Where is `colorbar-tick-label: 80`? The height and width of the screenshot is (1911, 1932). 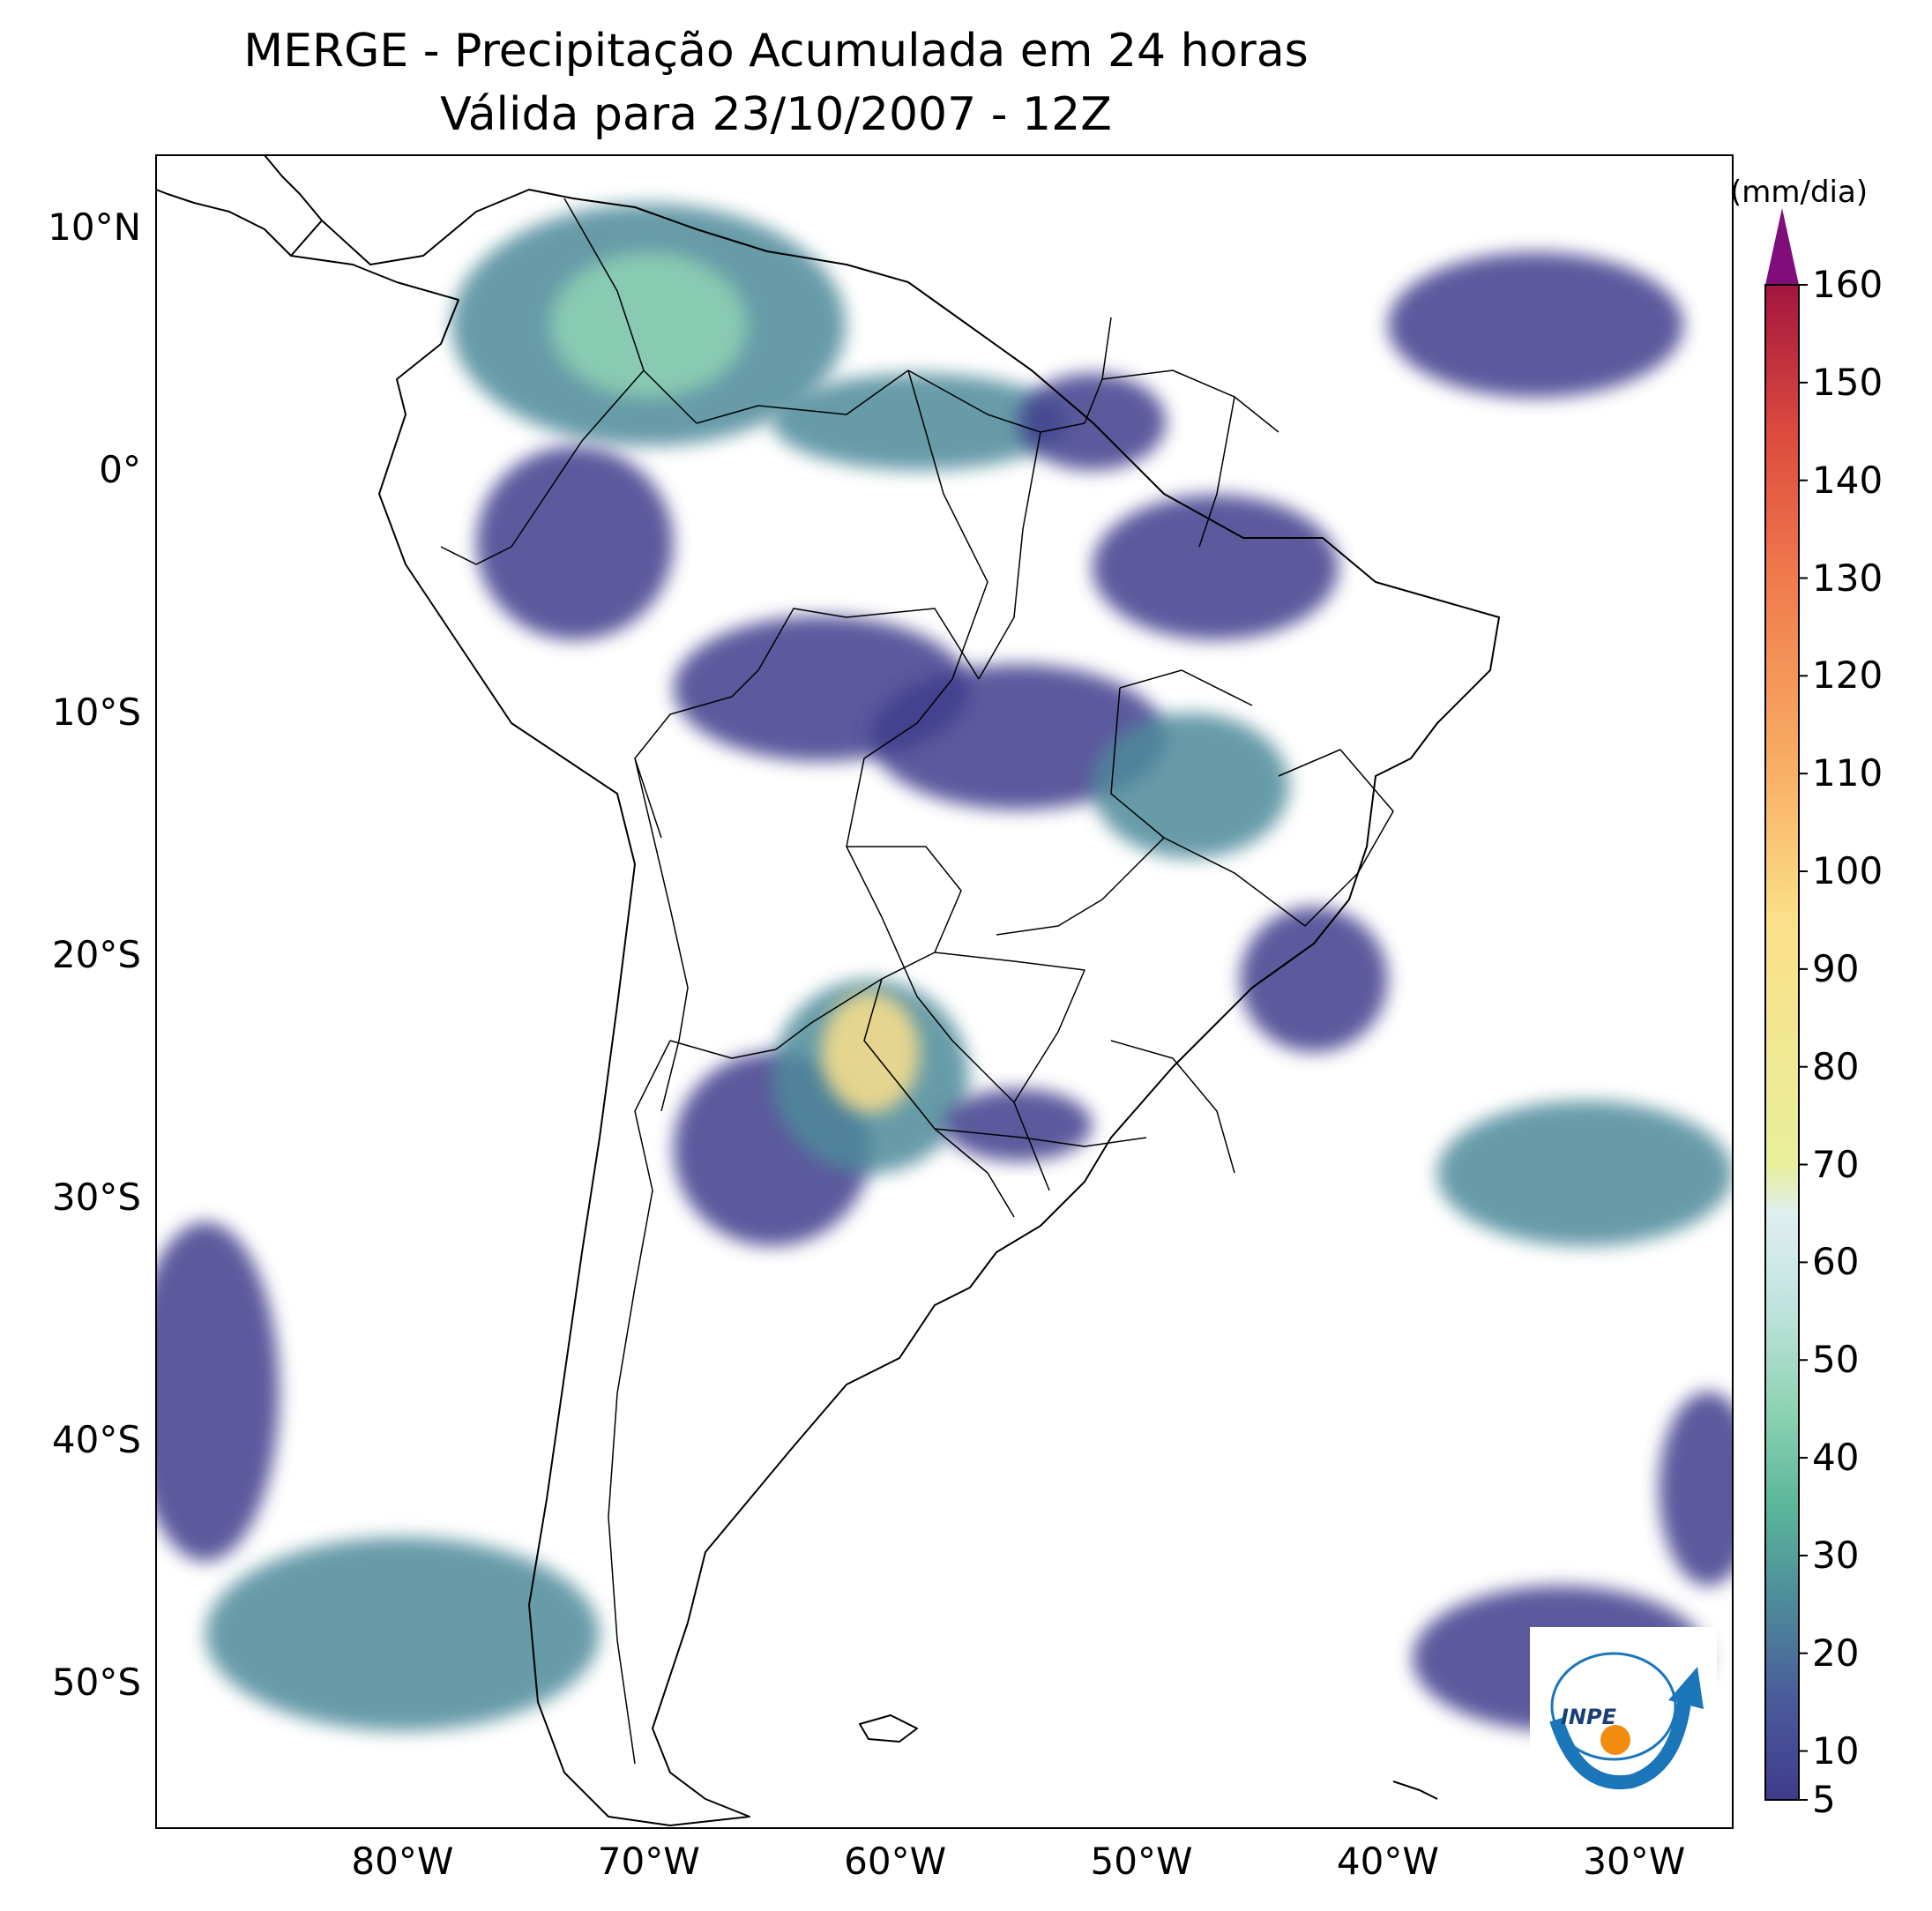
colorbar-tick-label: 80 is located at coordinates (1836, 1066).